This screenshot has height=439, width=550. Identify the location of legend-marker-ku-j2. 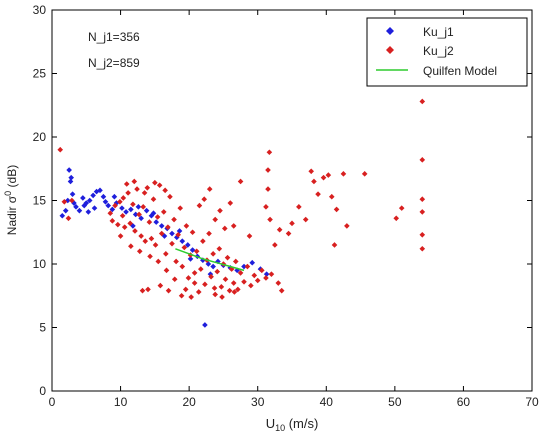
(390, 50).